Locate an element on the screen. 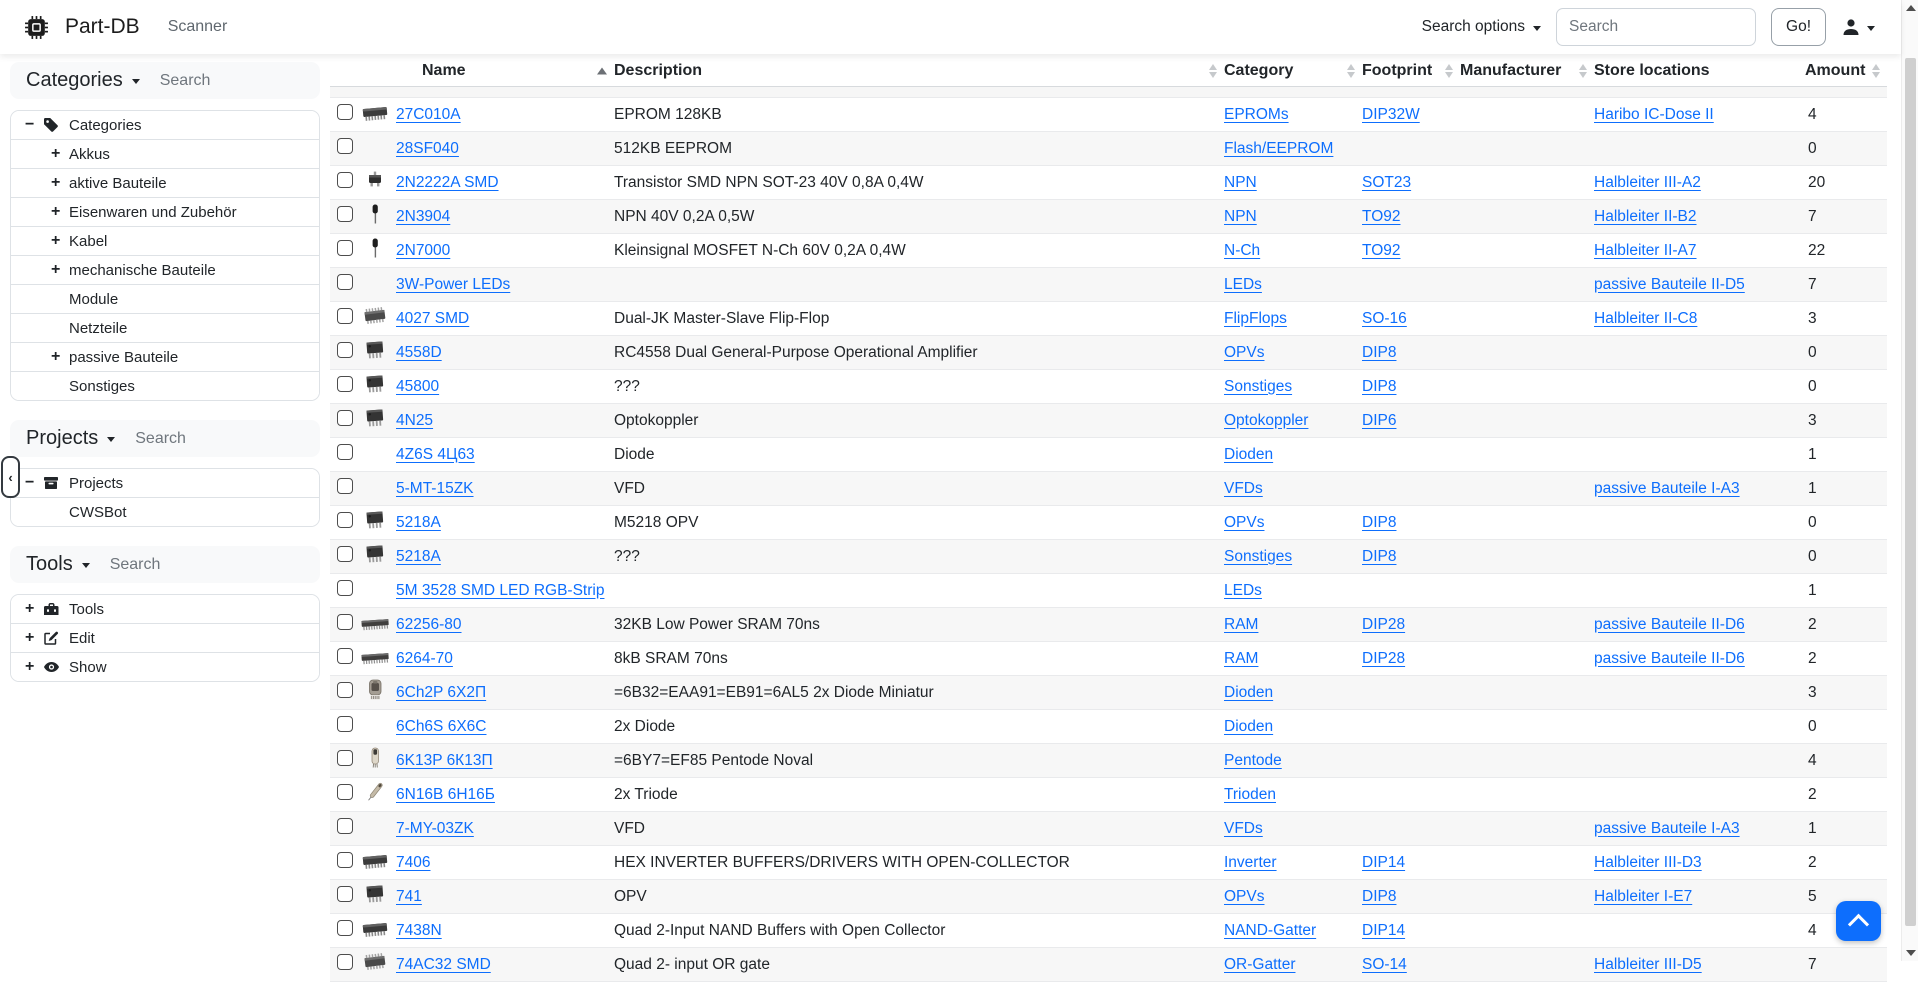 The width and height of the screenshot is (1918, 982). tree-item-mechanische-bauteile: +mechanische Bauteile is located at coordinates (165, 270).